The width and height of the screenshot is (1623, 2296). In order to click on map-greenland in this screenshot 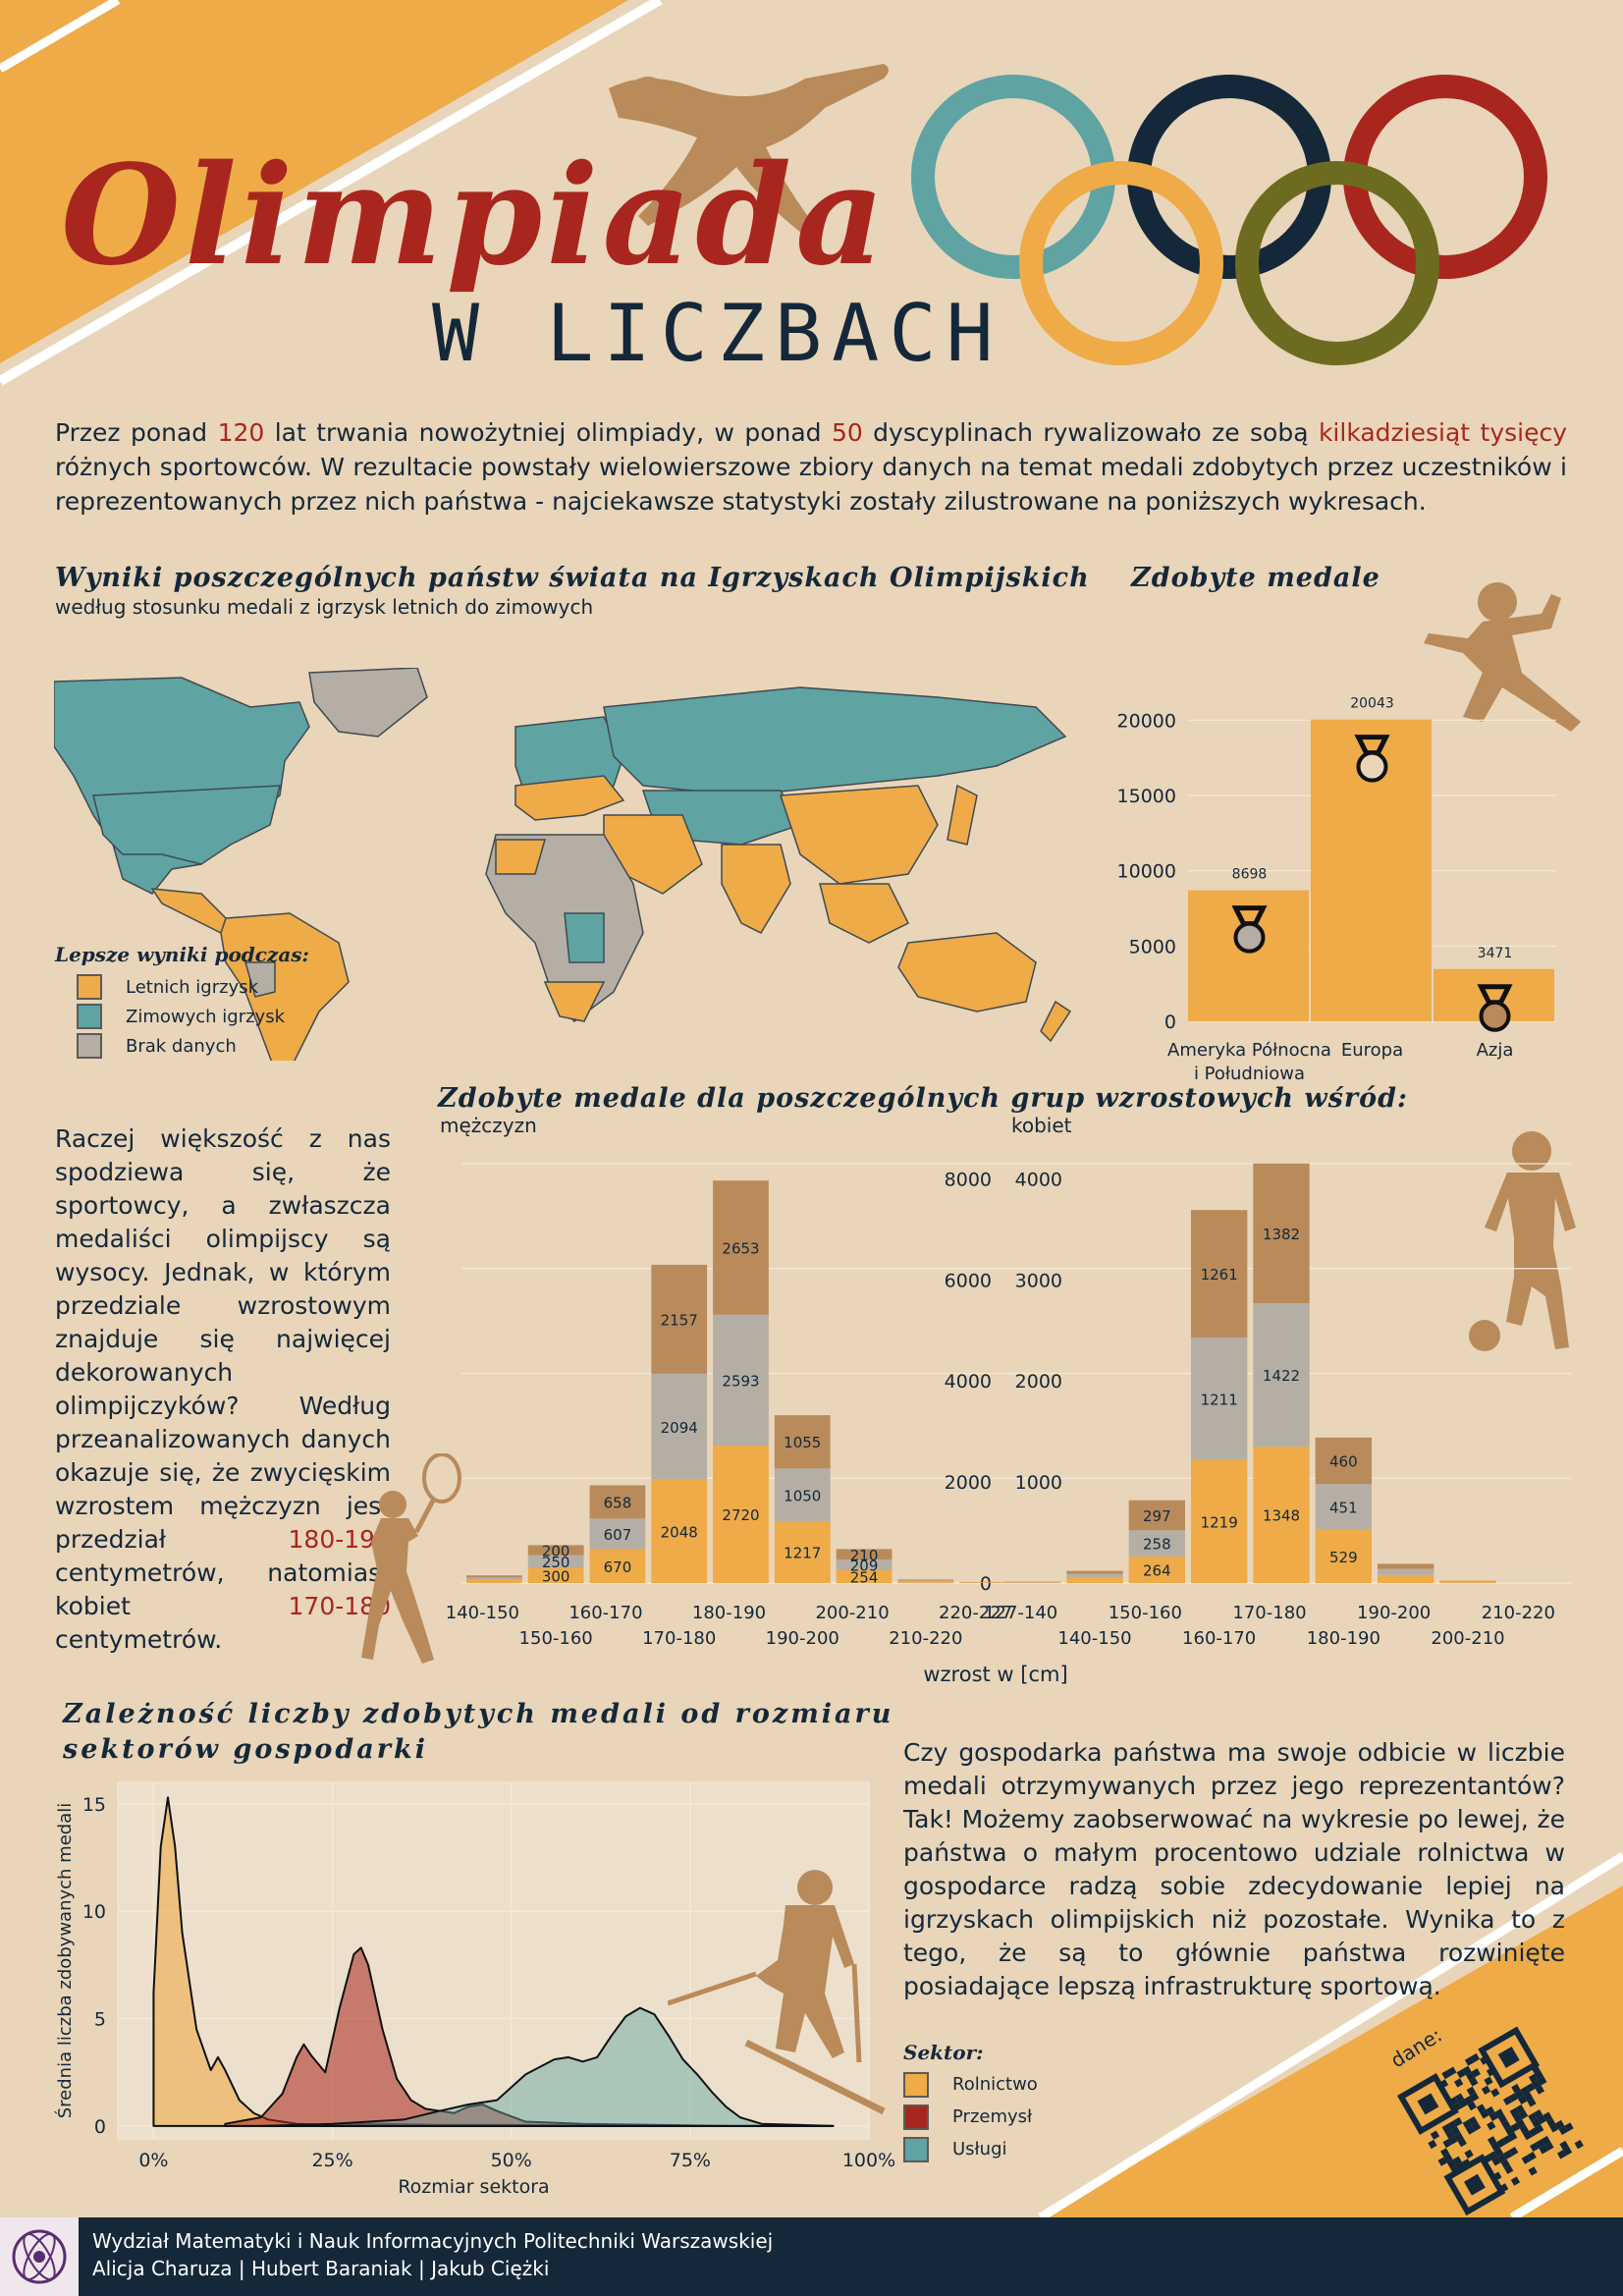, I will do `click(368, 703)`.